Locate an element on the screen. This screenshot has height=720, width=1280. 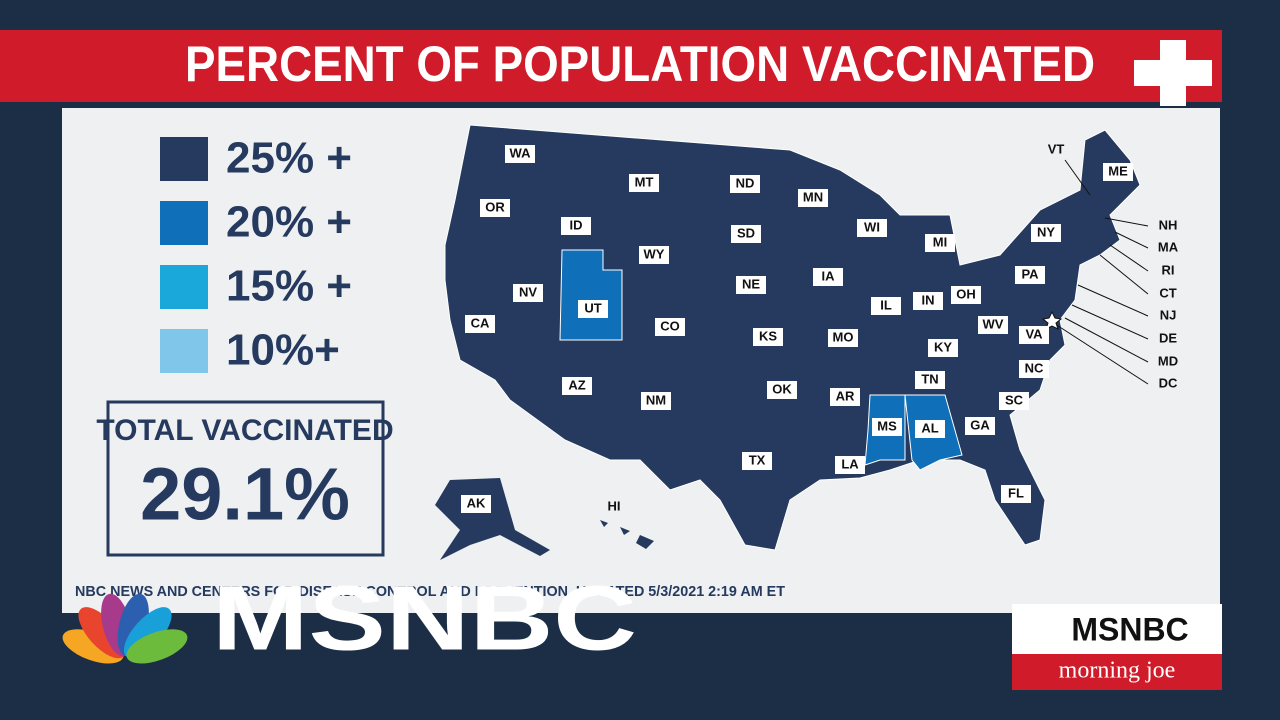
hawaii-shape is located at coordinates (627, 534).